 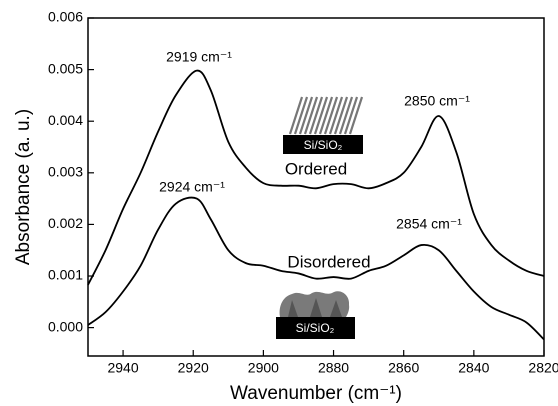 What do you see at coordinates (473, 368) in the screenshot?
I see `x-tick-label: 2840` at bounding box center [473, 368].